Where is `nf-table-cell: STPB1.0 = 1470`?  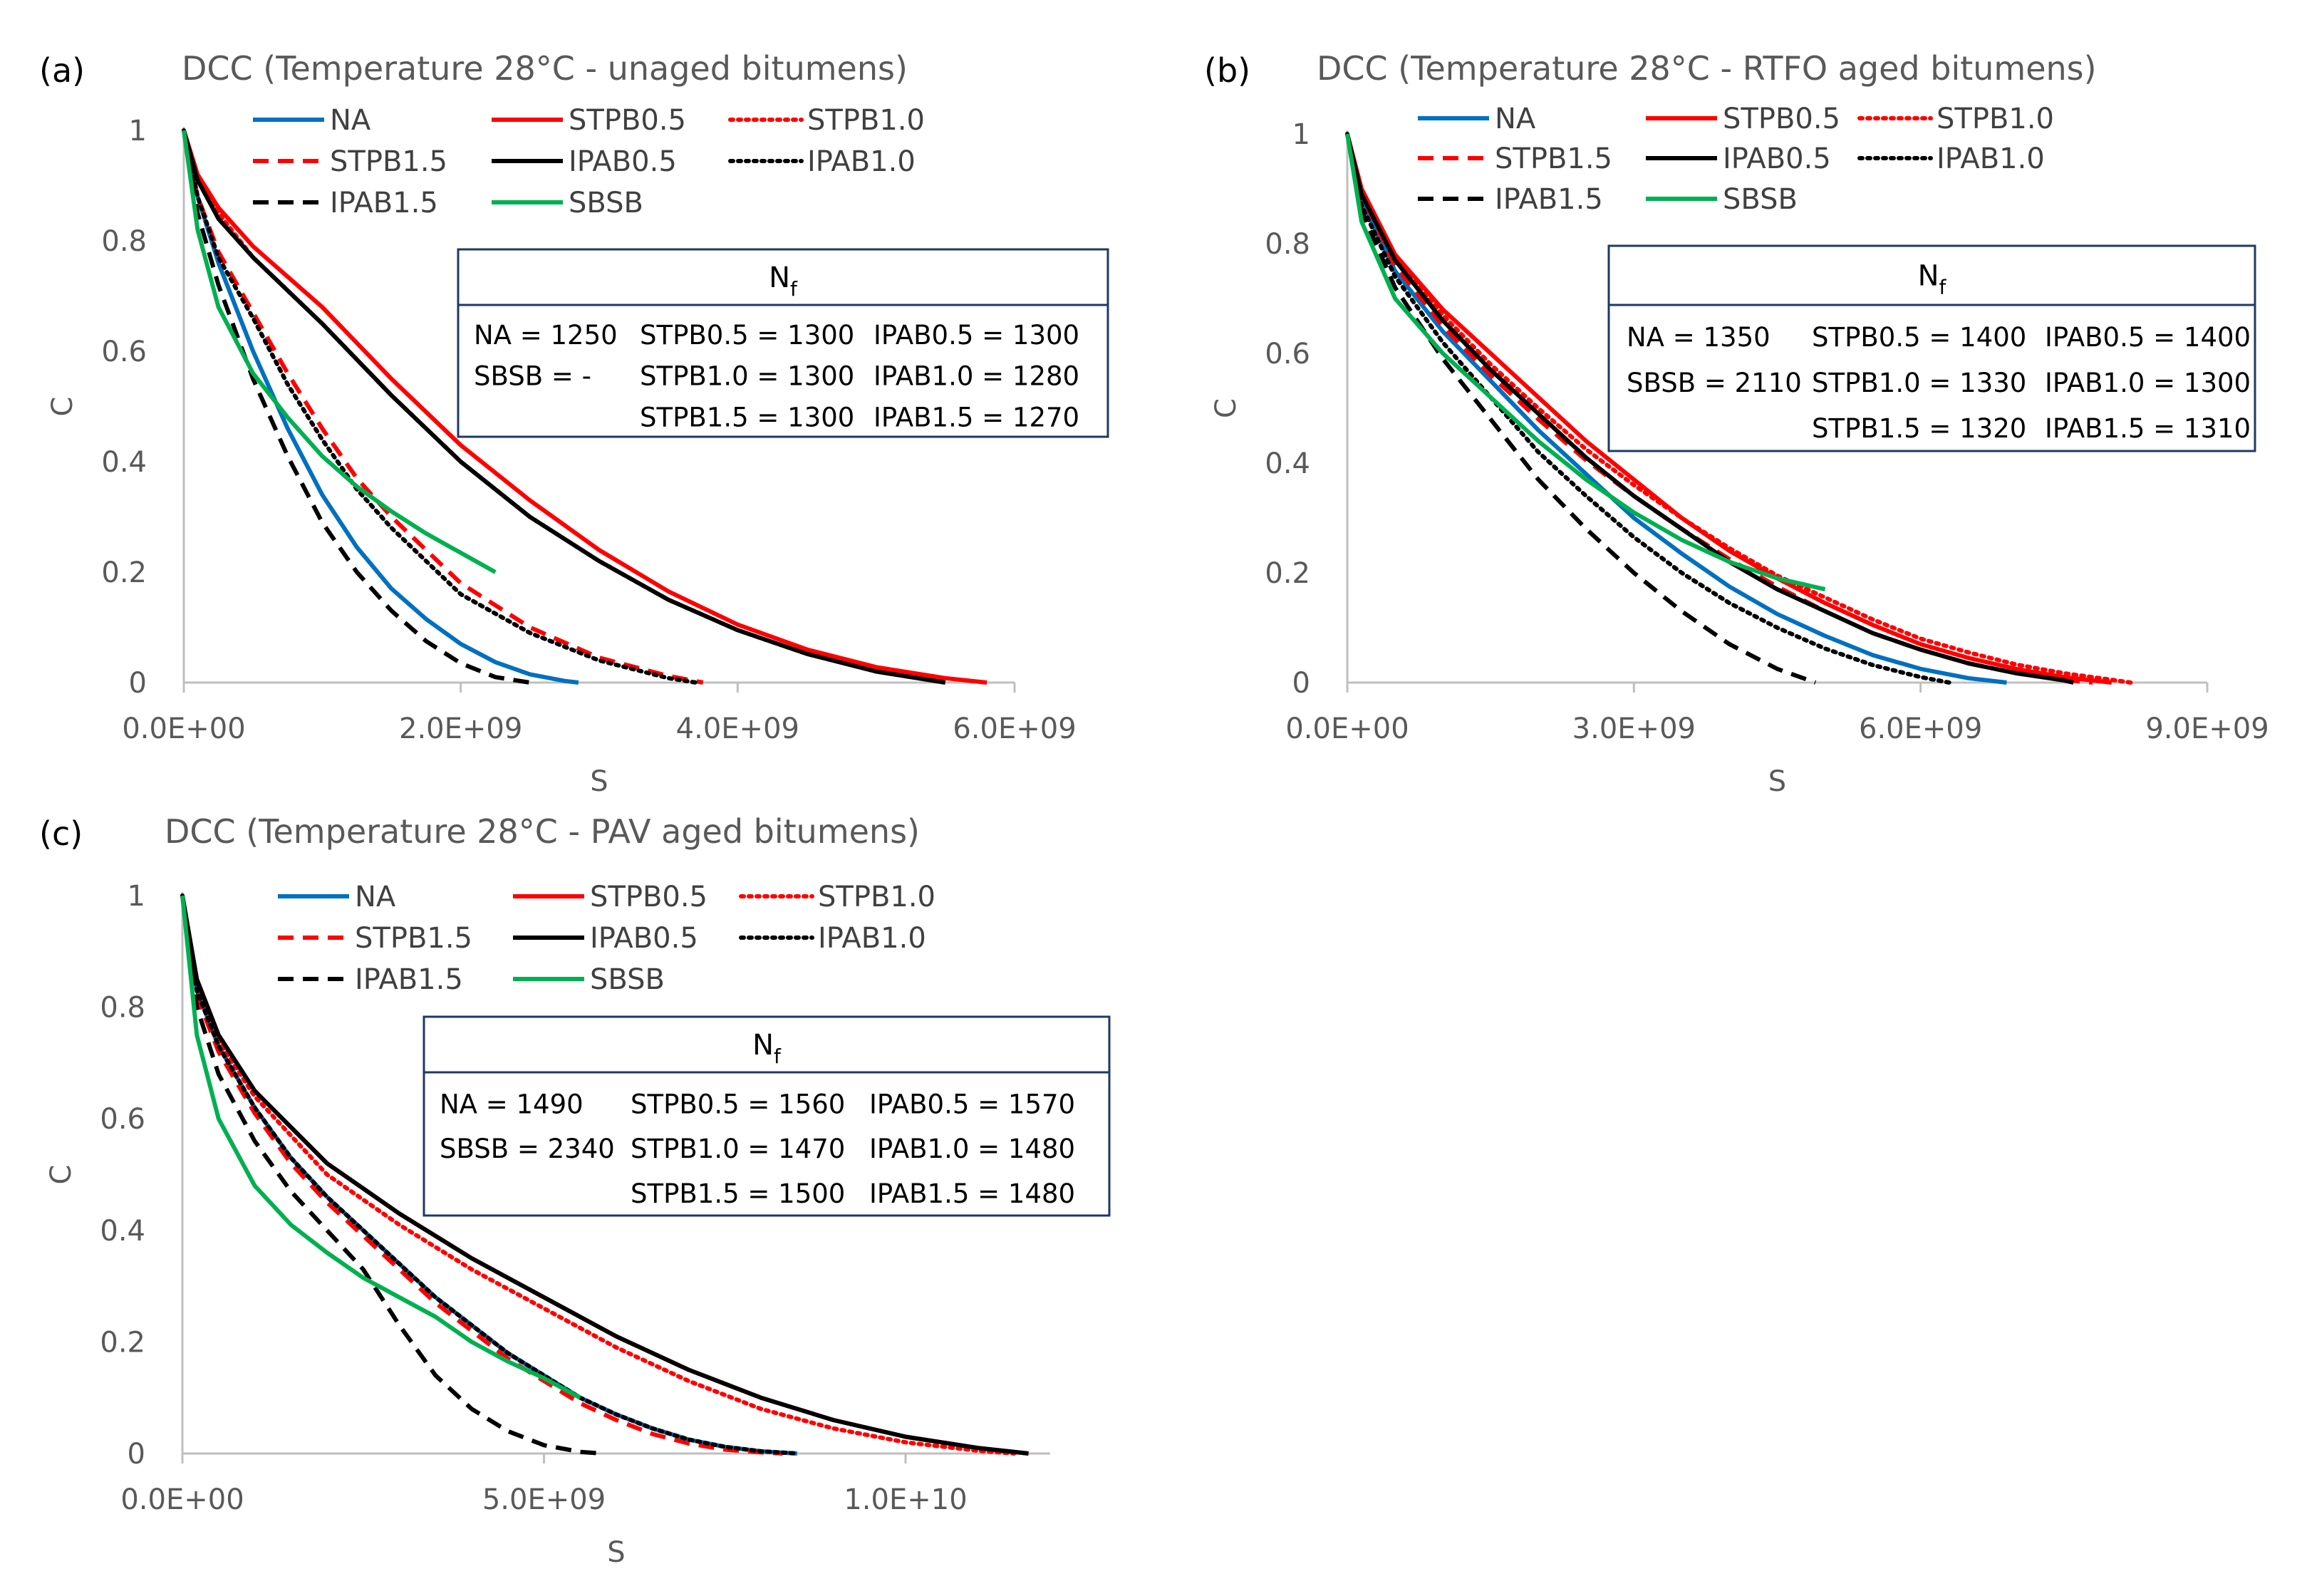 nf-table-cell: STPB1.0 = 1470 is located at coordinates (738, 1149).